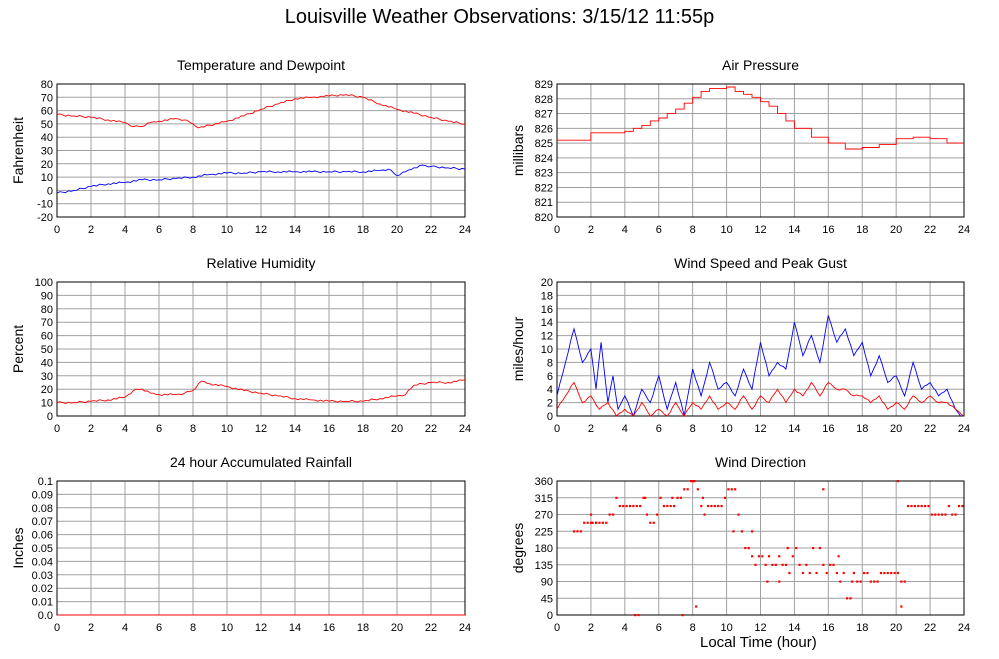  I want to click on y-tick-label: 0.07, so click(42, 522).